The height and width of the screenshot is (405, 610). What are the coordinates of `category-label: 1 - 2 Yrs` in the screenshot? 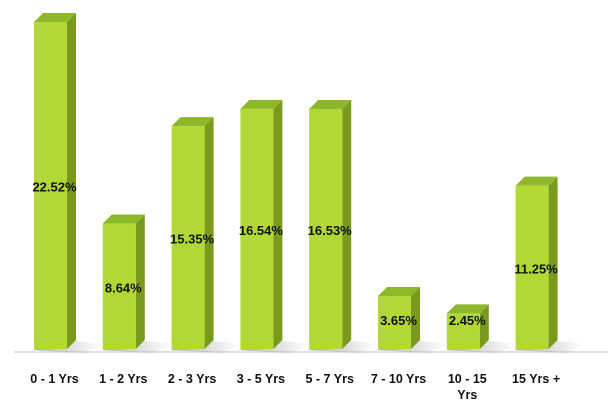 It's located at (123, 379).